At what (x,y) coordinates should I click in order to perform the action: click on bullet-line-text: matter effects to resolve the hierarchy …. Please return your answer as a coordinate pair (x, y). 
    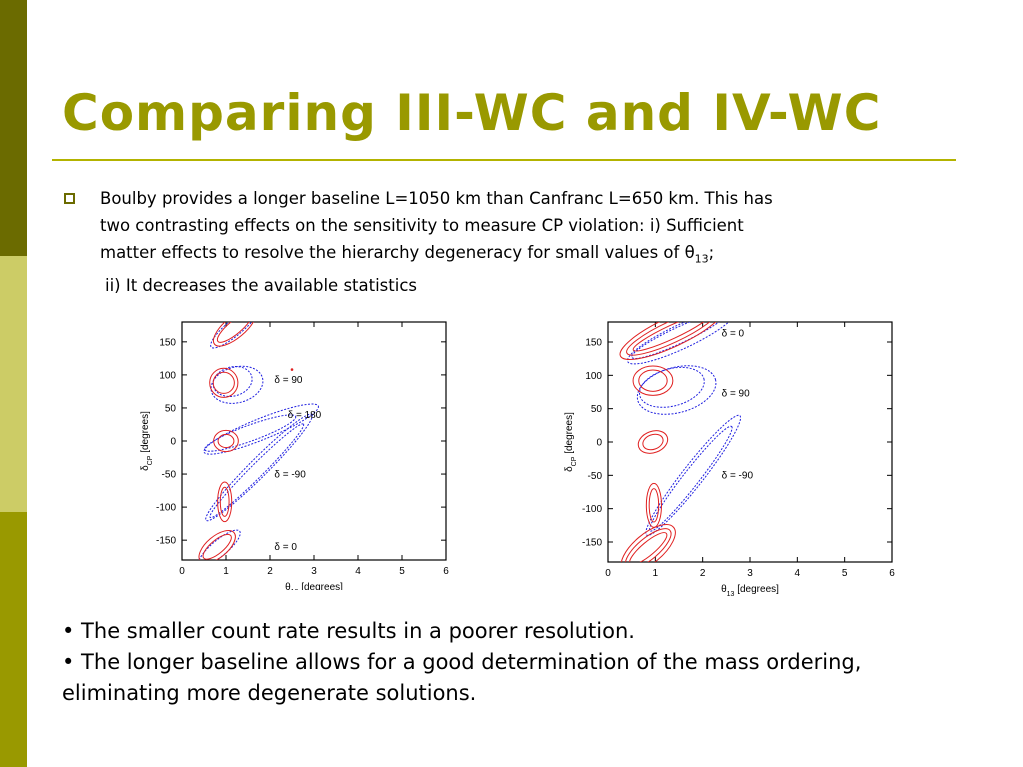
    Looking at the image, I should click on (397, 252).